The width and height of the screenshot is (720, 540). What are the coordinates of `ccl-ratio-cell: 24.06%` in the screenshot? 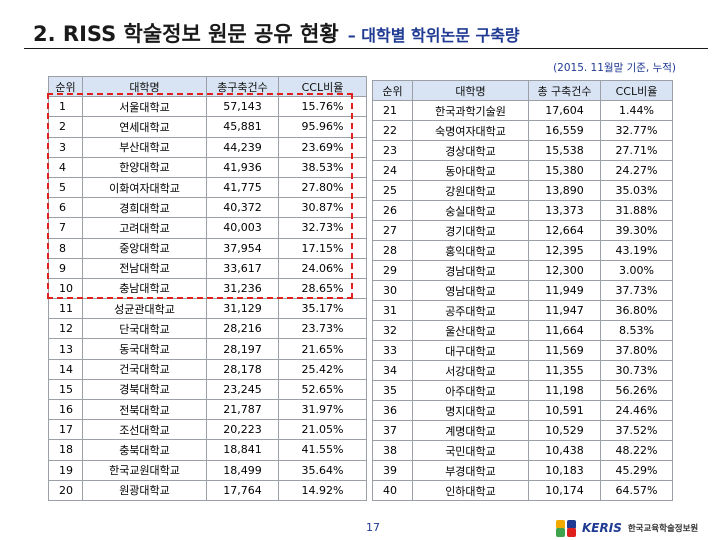 It's located at (322, 268).